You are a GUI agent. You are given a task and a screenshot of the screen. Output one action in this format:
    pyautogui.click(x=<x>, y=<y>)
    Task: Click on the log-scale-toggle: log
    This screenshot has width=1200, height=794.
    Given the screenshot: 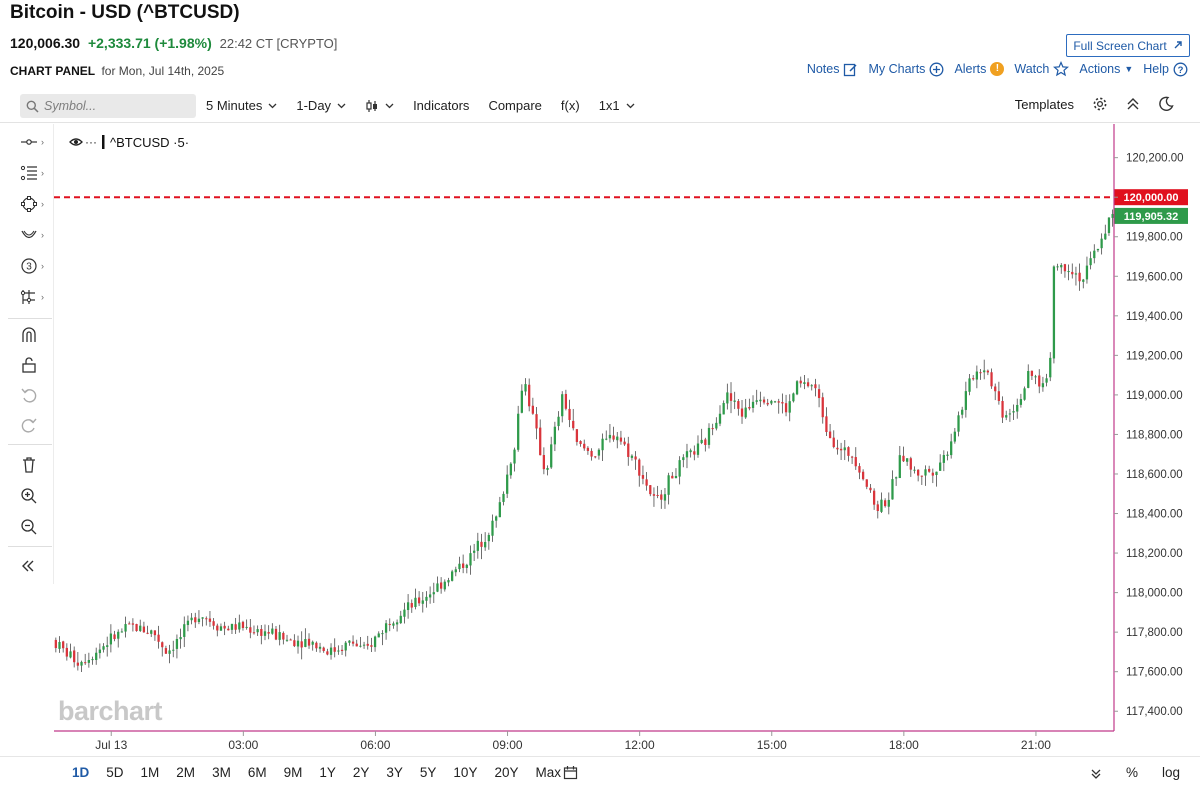 What is the action you would take?
    pyautogui.click(x=1170, y=772)
    